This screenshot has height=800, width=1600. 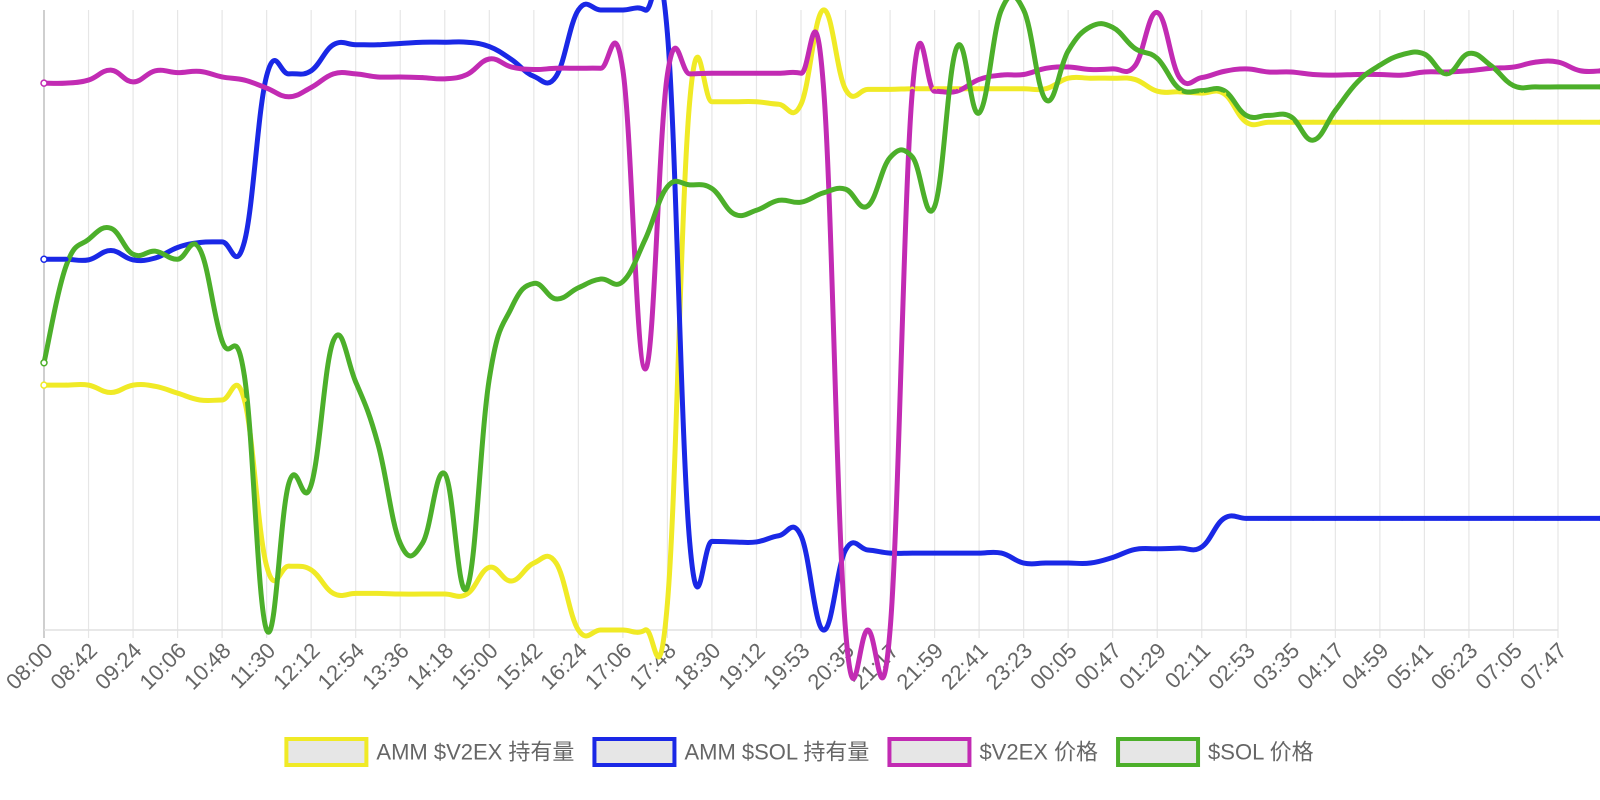 What do you see at coordinates (118, 666) in the screenshot?
I see `x-tick-label: 09:24` at bounding box center [118, 666].